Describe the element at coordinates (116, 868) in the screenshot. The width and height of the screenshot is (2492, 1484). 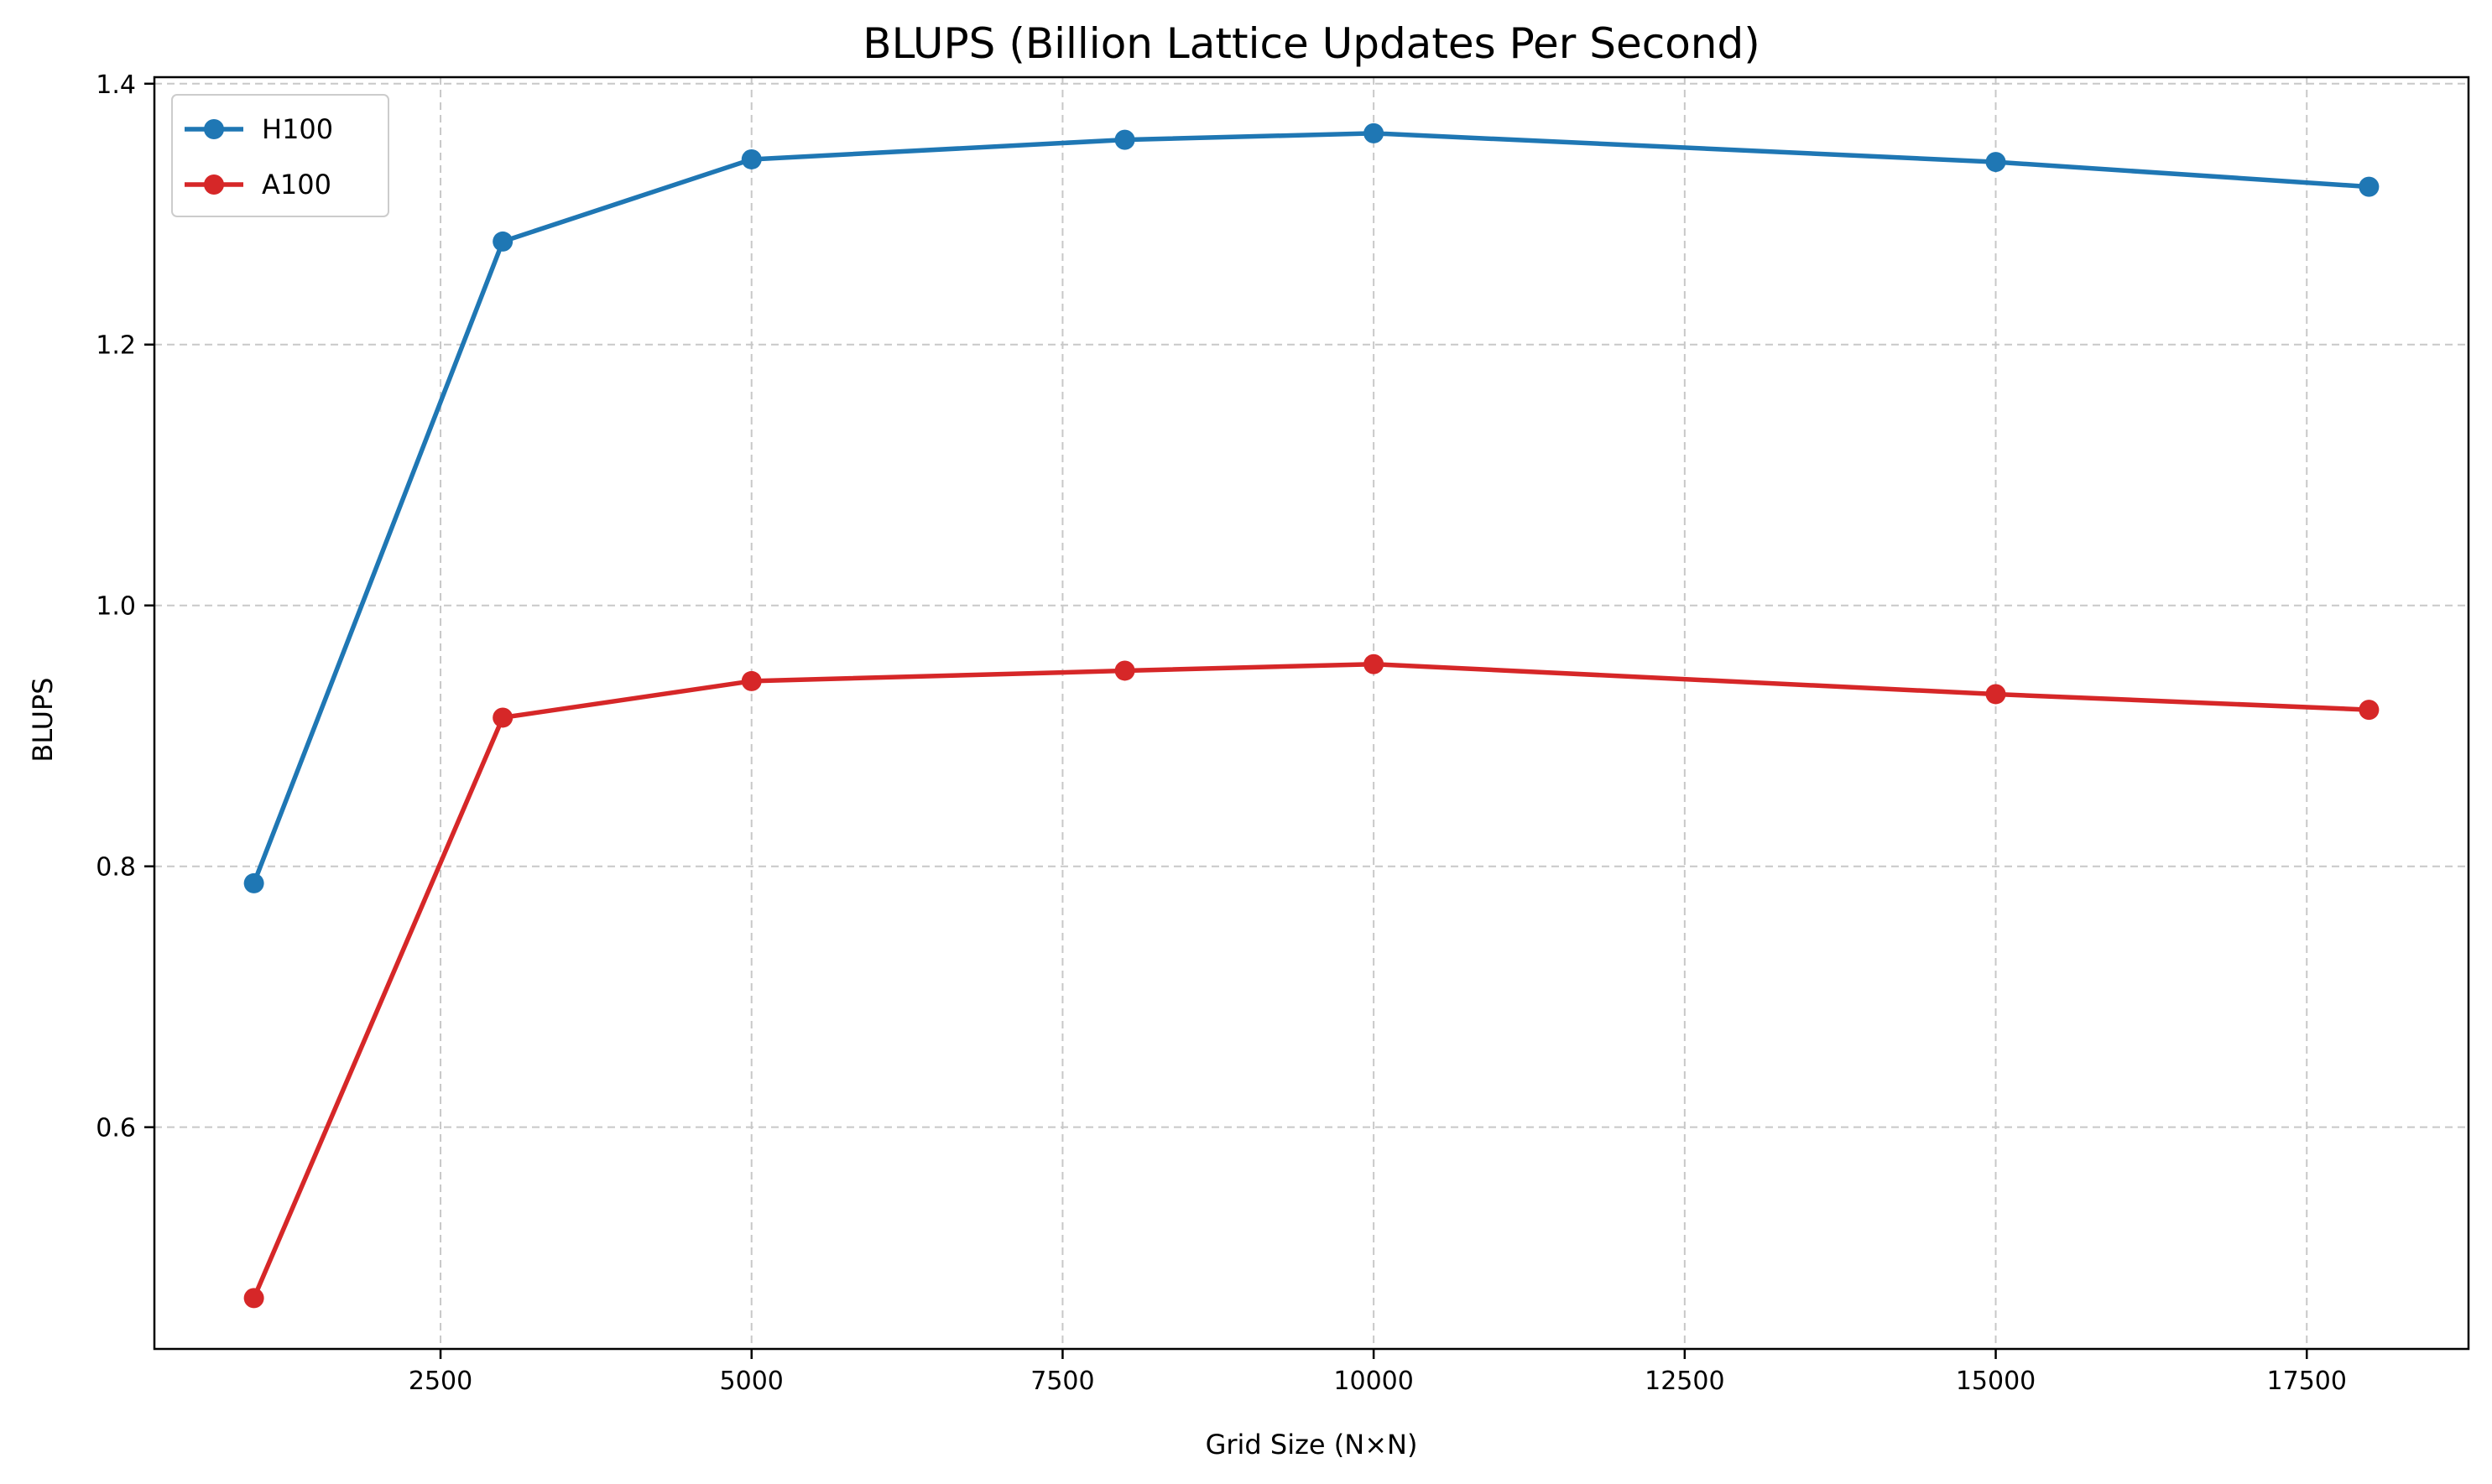
I see `y-tick-label: 0.8` at that location.